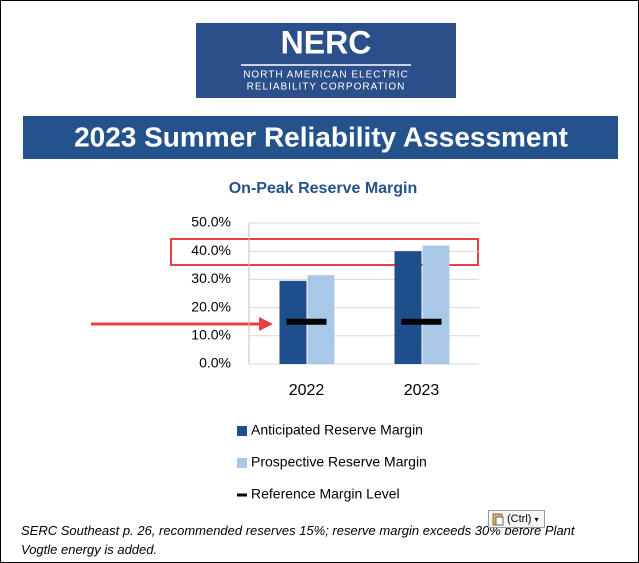 The width and height of the screenshot is (639, 563). Describe the element at coordinates (326, 87) in the screenshot. I see `logo-line: RELIABILITY CORPORATION` at that location.